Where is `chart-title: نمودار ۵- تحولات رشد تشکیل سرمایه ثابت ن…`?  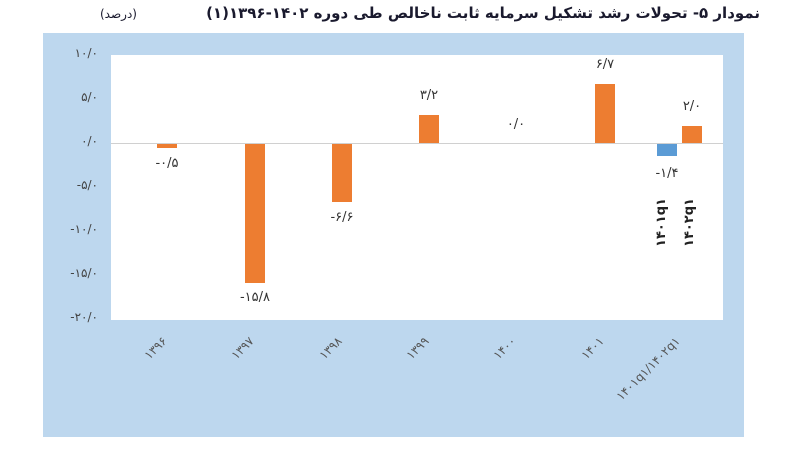
chart-title: نمودار ۵- تحولات رشد تشکیل سرمایه ثابت ن… is located at coordinates (483, 13).